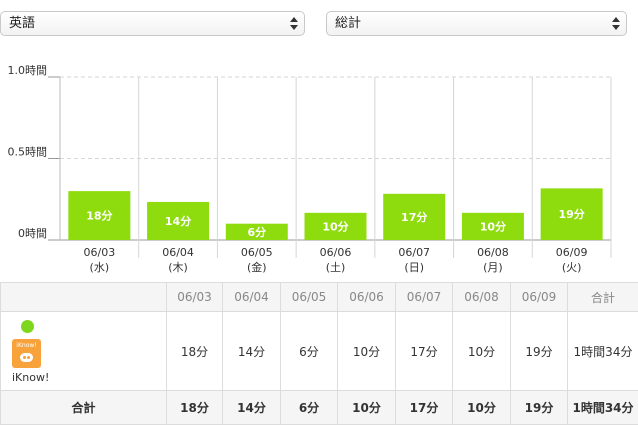 This screenshot has height=425, width=638. What do you see at coordinates (84, 351) in the screenshot?
I see `app-cell: iKnow! iKnow!` at bounding box center [84, 351].